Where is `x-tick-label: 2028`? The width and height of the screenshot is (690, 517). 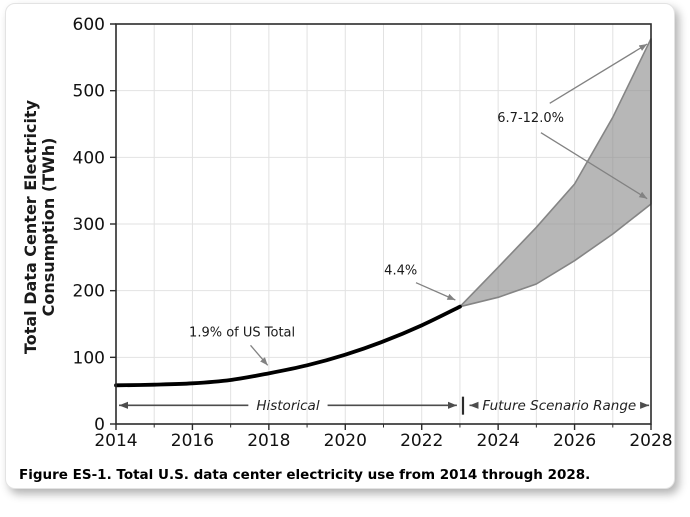
x-tick-label: 2028 is located at coordinates (650, 441).